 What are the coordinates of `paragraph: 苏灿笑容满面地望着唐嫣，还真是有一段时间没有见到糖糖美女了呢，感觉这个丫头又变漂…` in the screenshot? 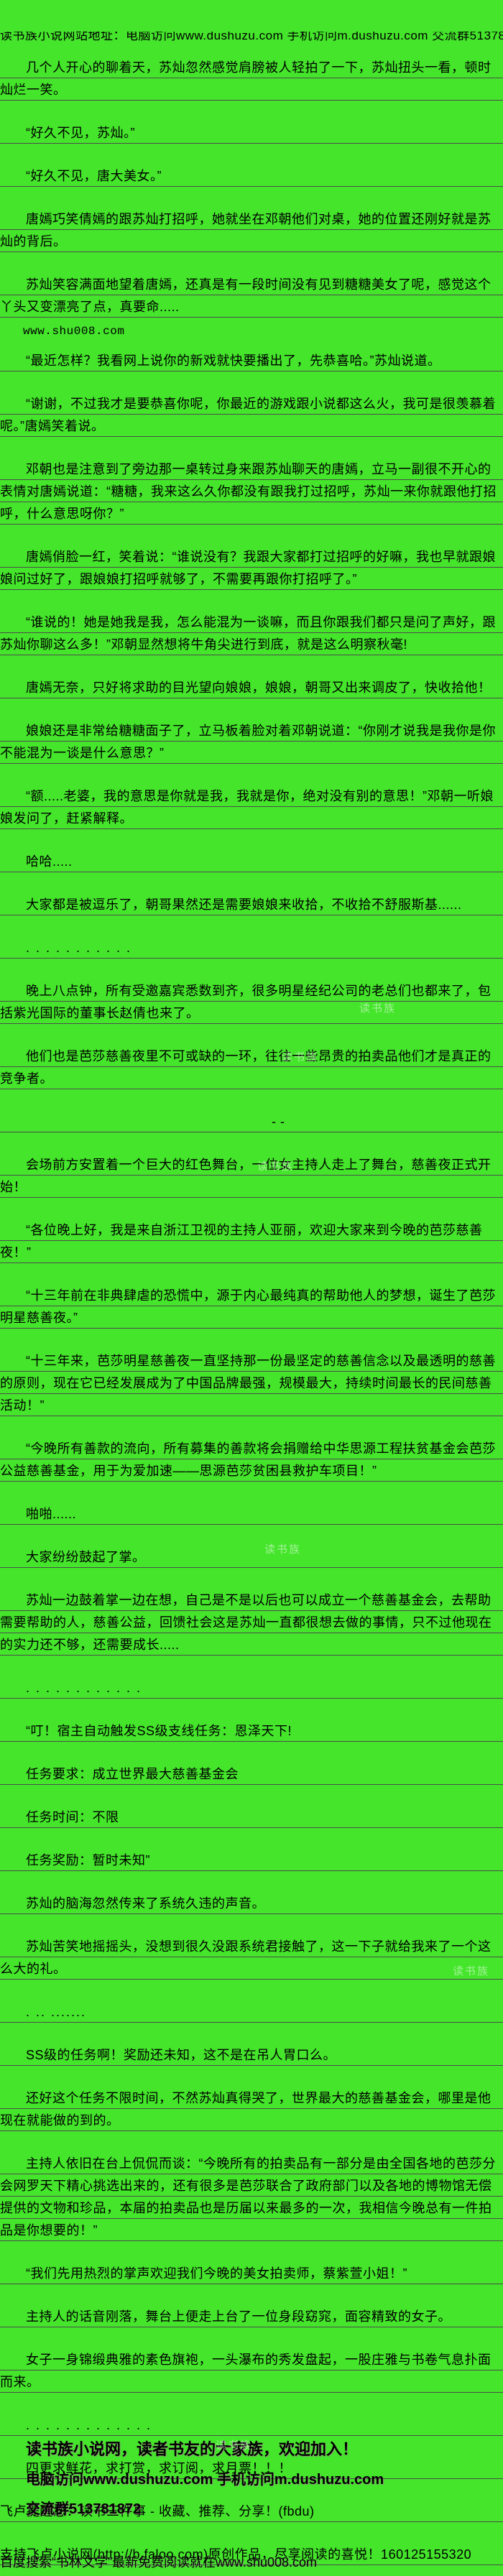 It's located at (251, 296).